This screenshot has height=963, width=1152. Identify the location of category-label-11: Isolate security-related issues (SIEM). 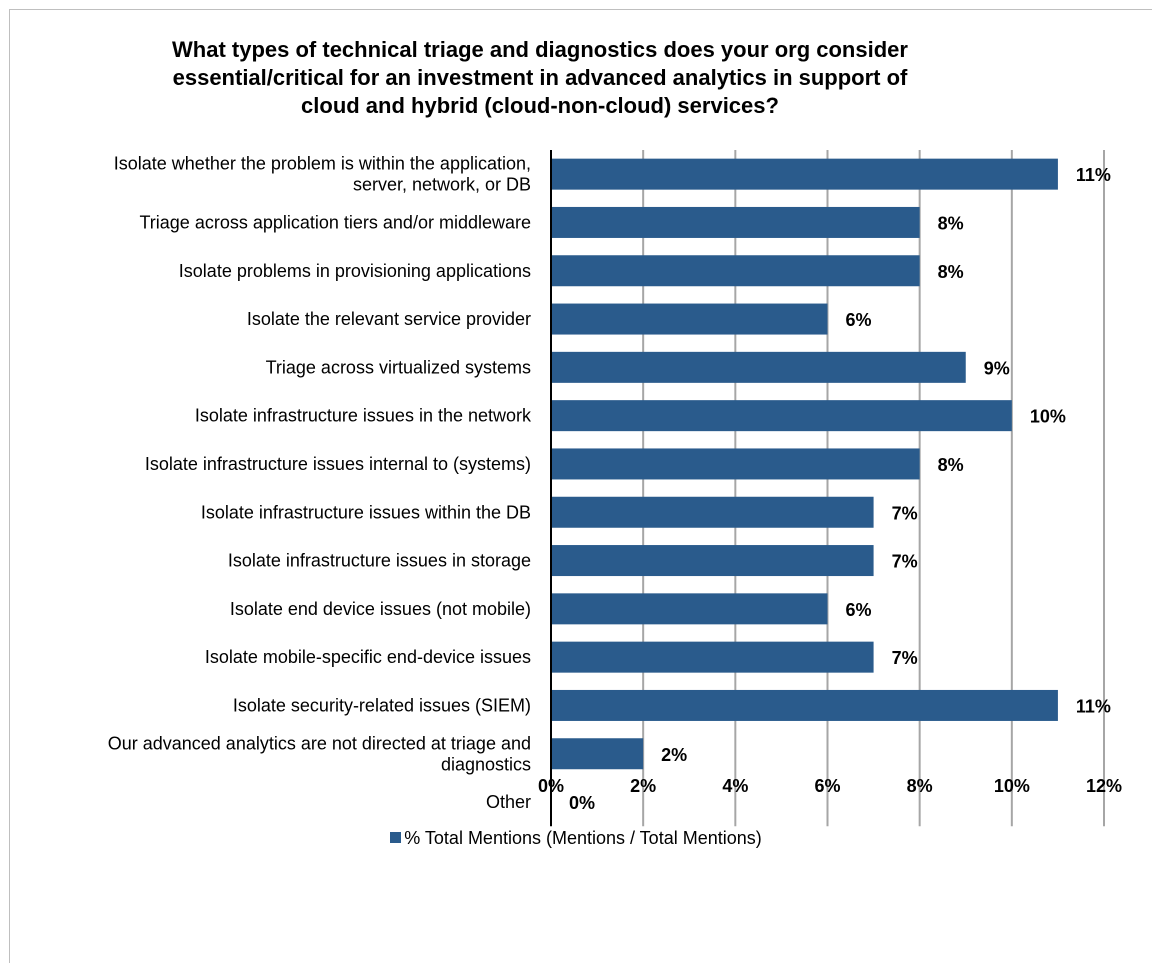
(382, 705).